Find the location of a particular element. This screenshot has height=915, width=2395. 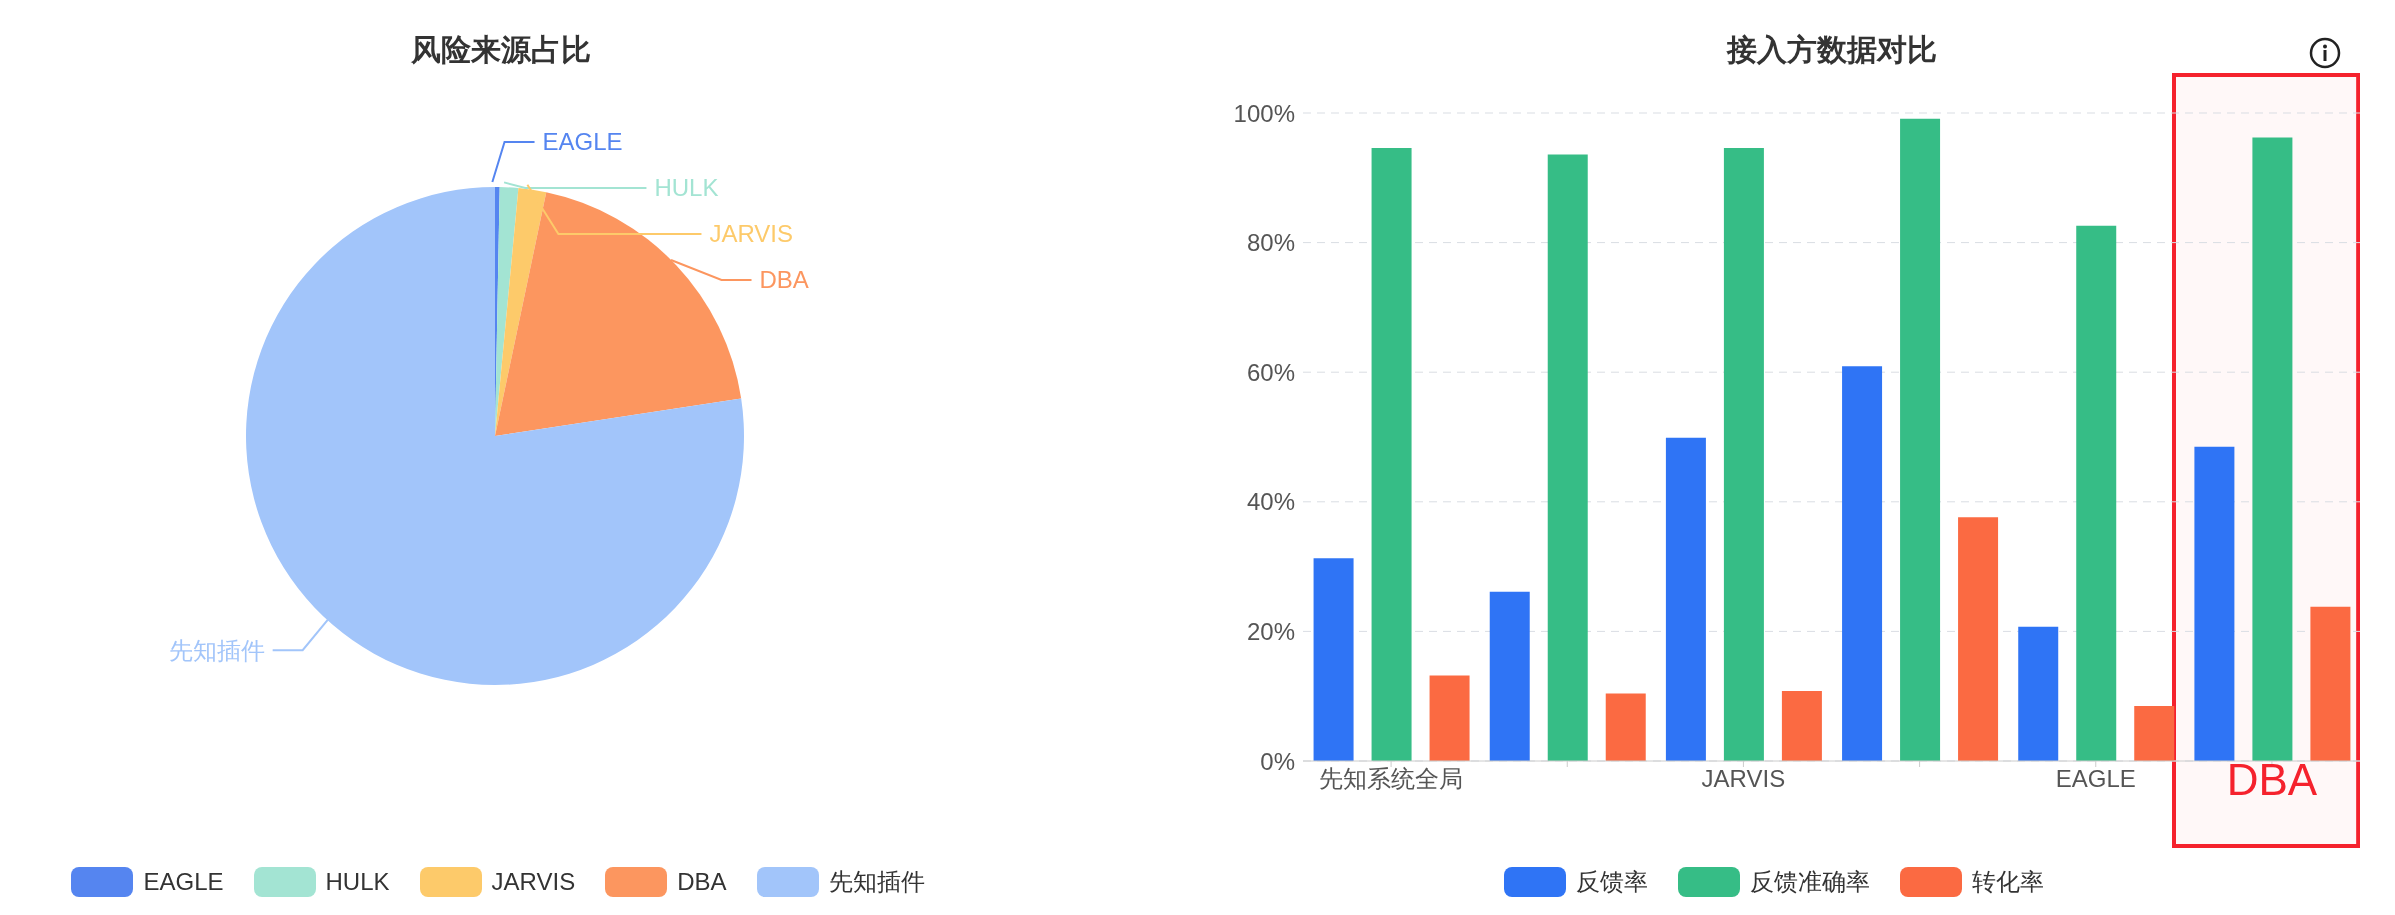

legend-label: JARVIS is located at coordinates (533, 882).